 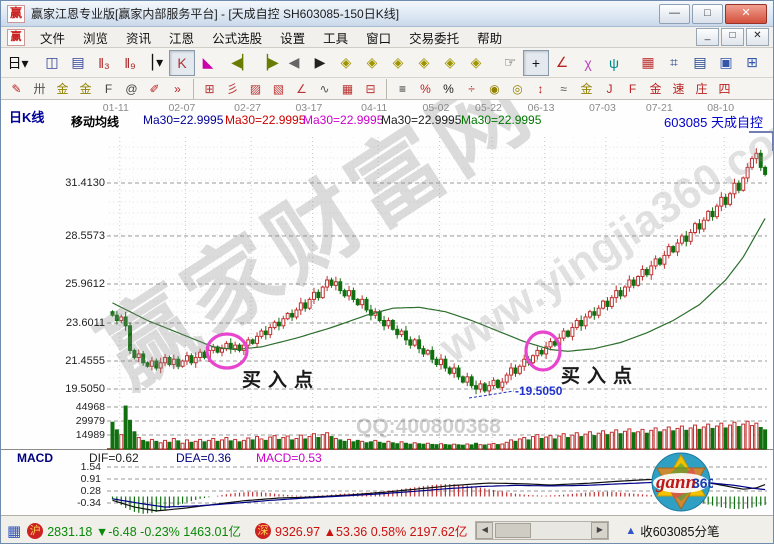 I want to click on menu-item-10: 帮助, so click(x=490, y=38).